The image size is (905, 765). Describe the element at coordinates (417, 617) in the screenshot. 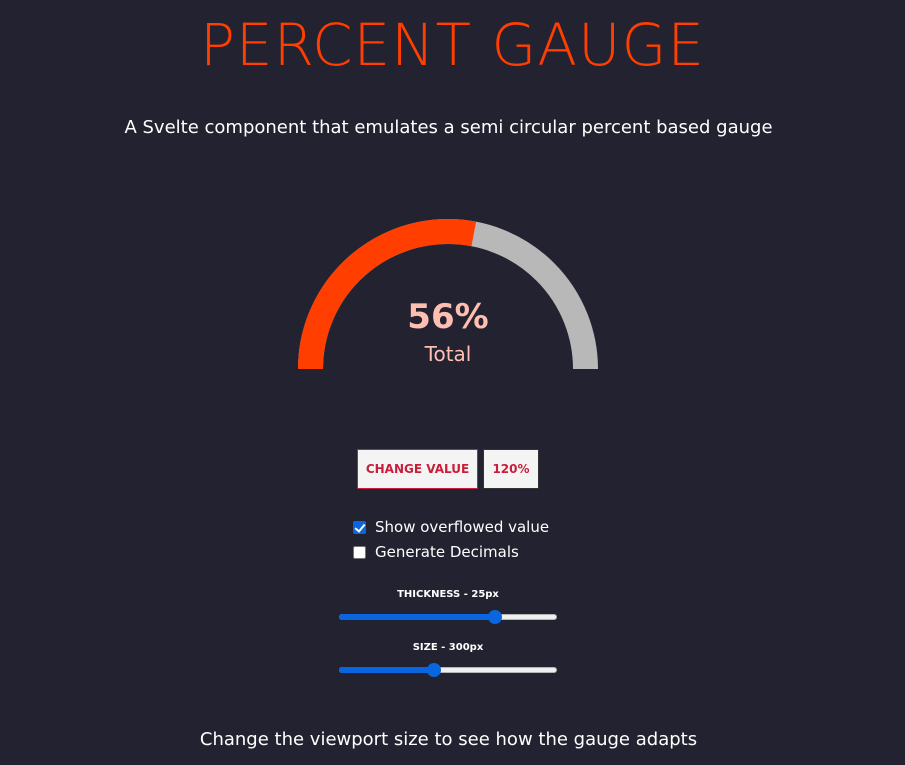

I see `thickness-slider-fill` at that location.